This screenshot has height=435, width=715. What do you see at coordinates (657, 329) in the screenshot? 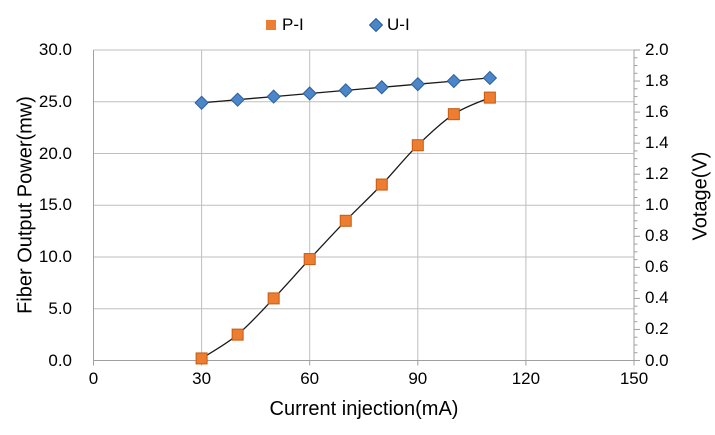
I see `y-right-tick-label: 0.2` at bounding box center [657, 329].